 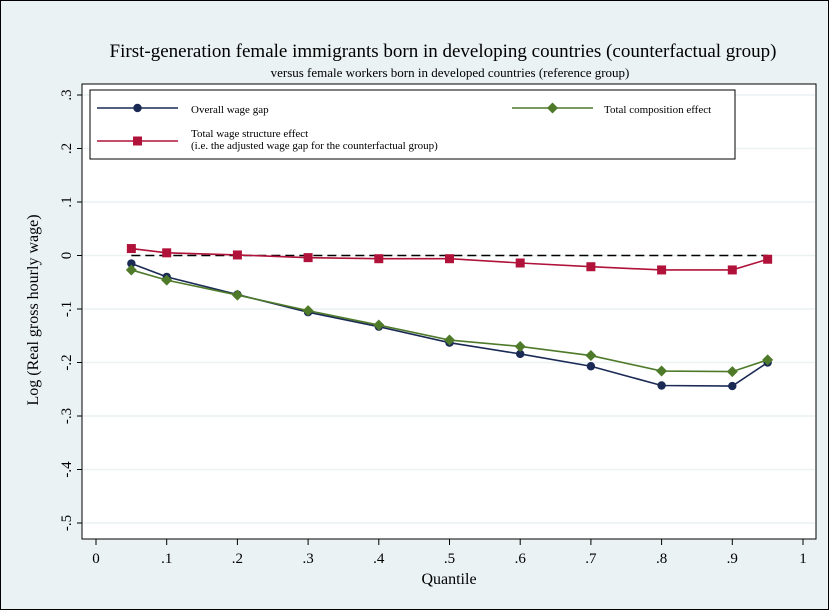 I want to click on y-tick-label: .3, so click(x=67, y=94).